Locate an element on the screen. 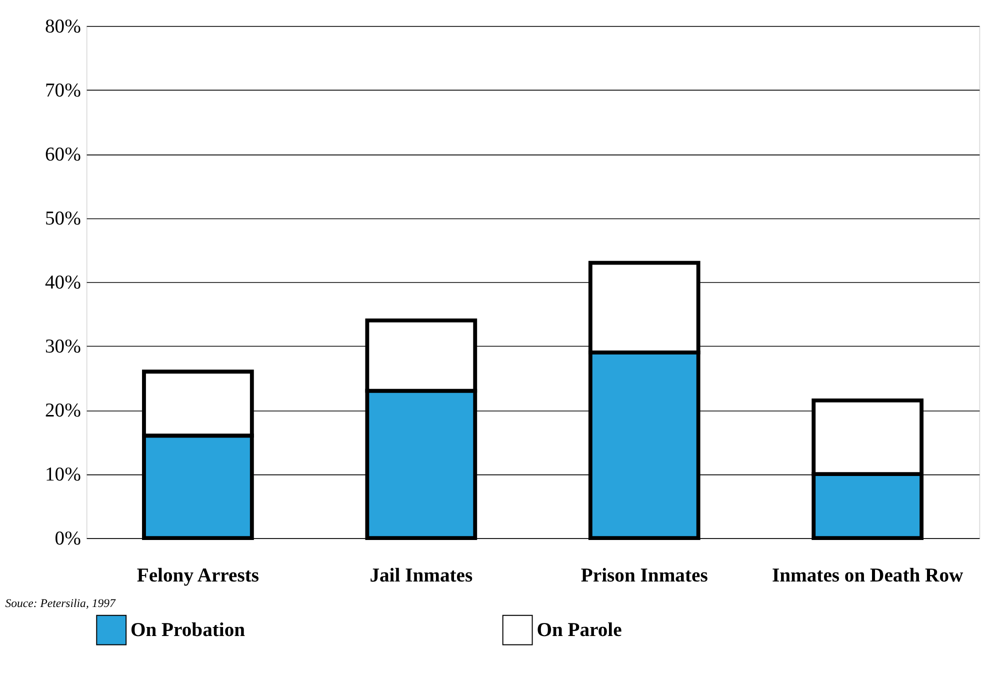 This screenshot has width=989, height=676. y-tick-label: 50% is located at coordinates (62, 219).